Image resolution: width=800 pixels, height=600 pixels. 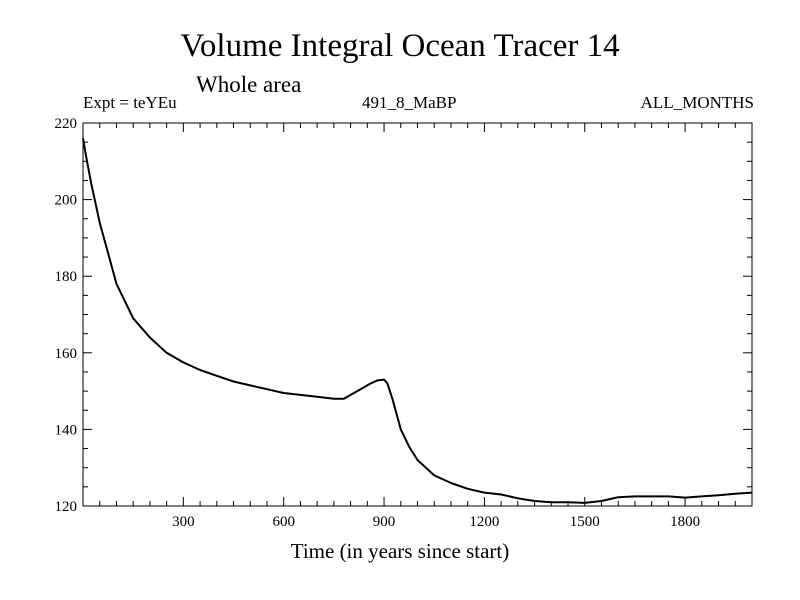 I want to click on x-tick-label: 1800, so click(x=685, y=522).